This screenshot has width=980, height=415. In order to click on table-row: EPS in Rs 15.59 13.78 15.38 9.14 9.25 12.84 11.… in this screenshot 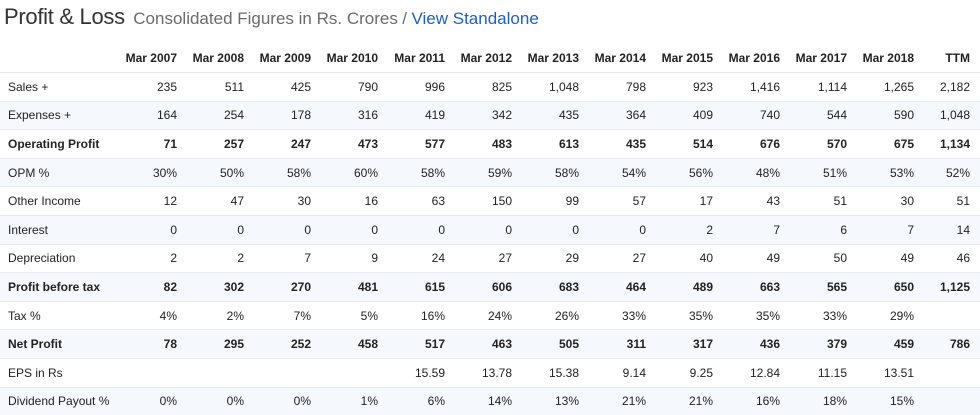, I will do `click(490, 372)`.